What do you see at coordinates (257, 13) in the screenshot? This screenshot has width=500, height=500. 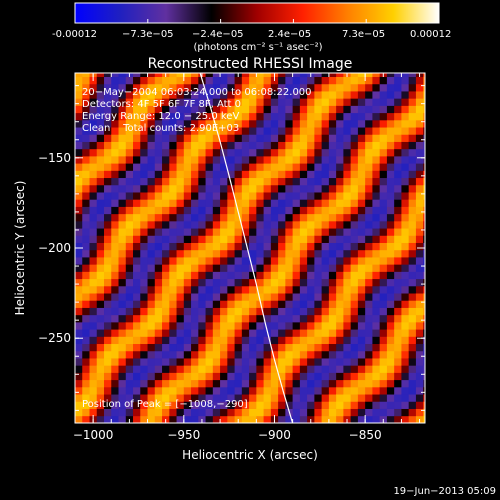 I see `colorbar-strip` at bounding box center [257, 13].